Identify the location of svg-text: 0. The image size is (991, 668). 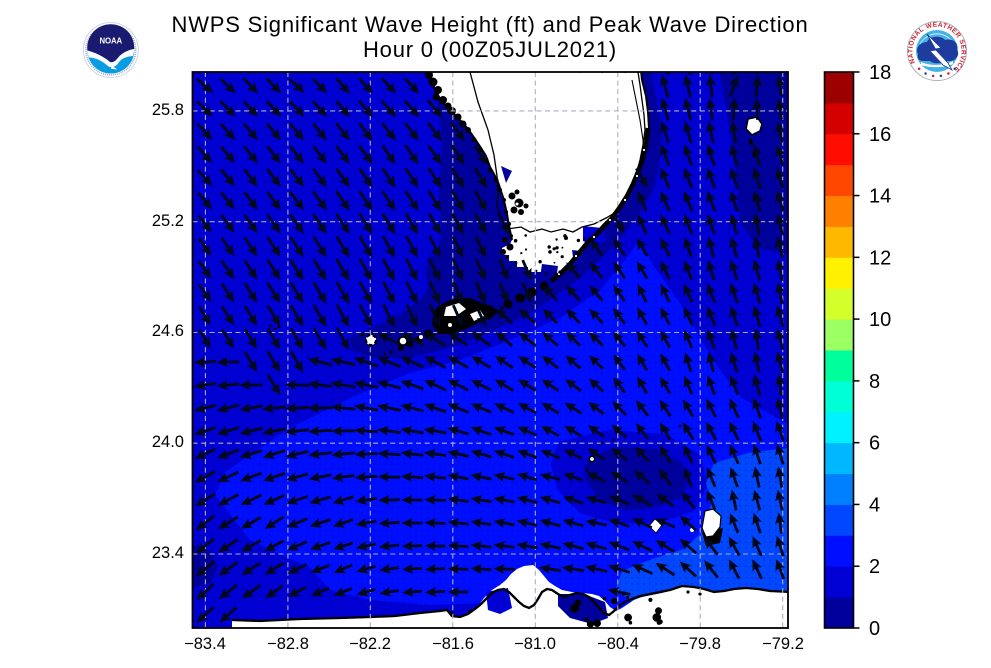
(874, 629).